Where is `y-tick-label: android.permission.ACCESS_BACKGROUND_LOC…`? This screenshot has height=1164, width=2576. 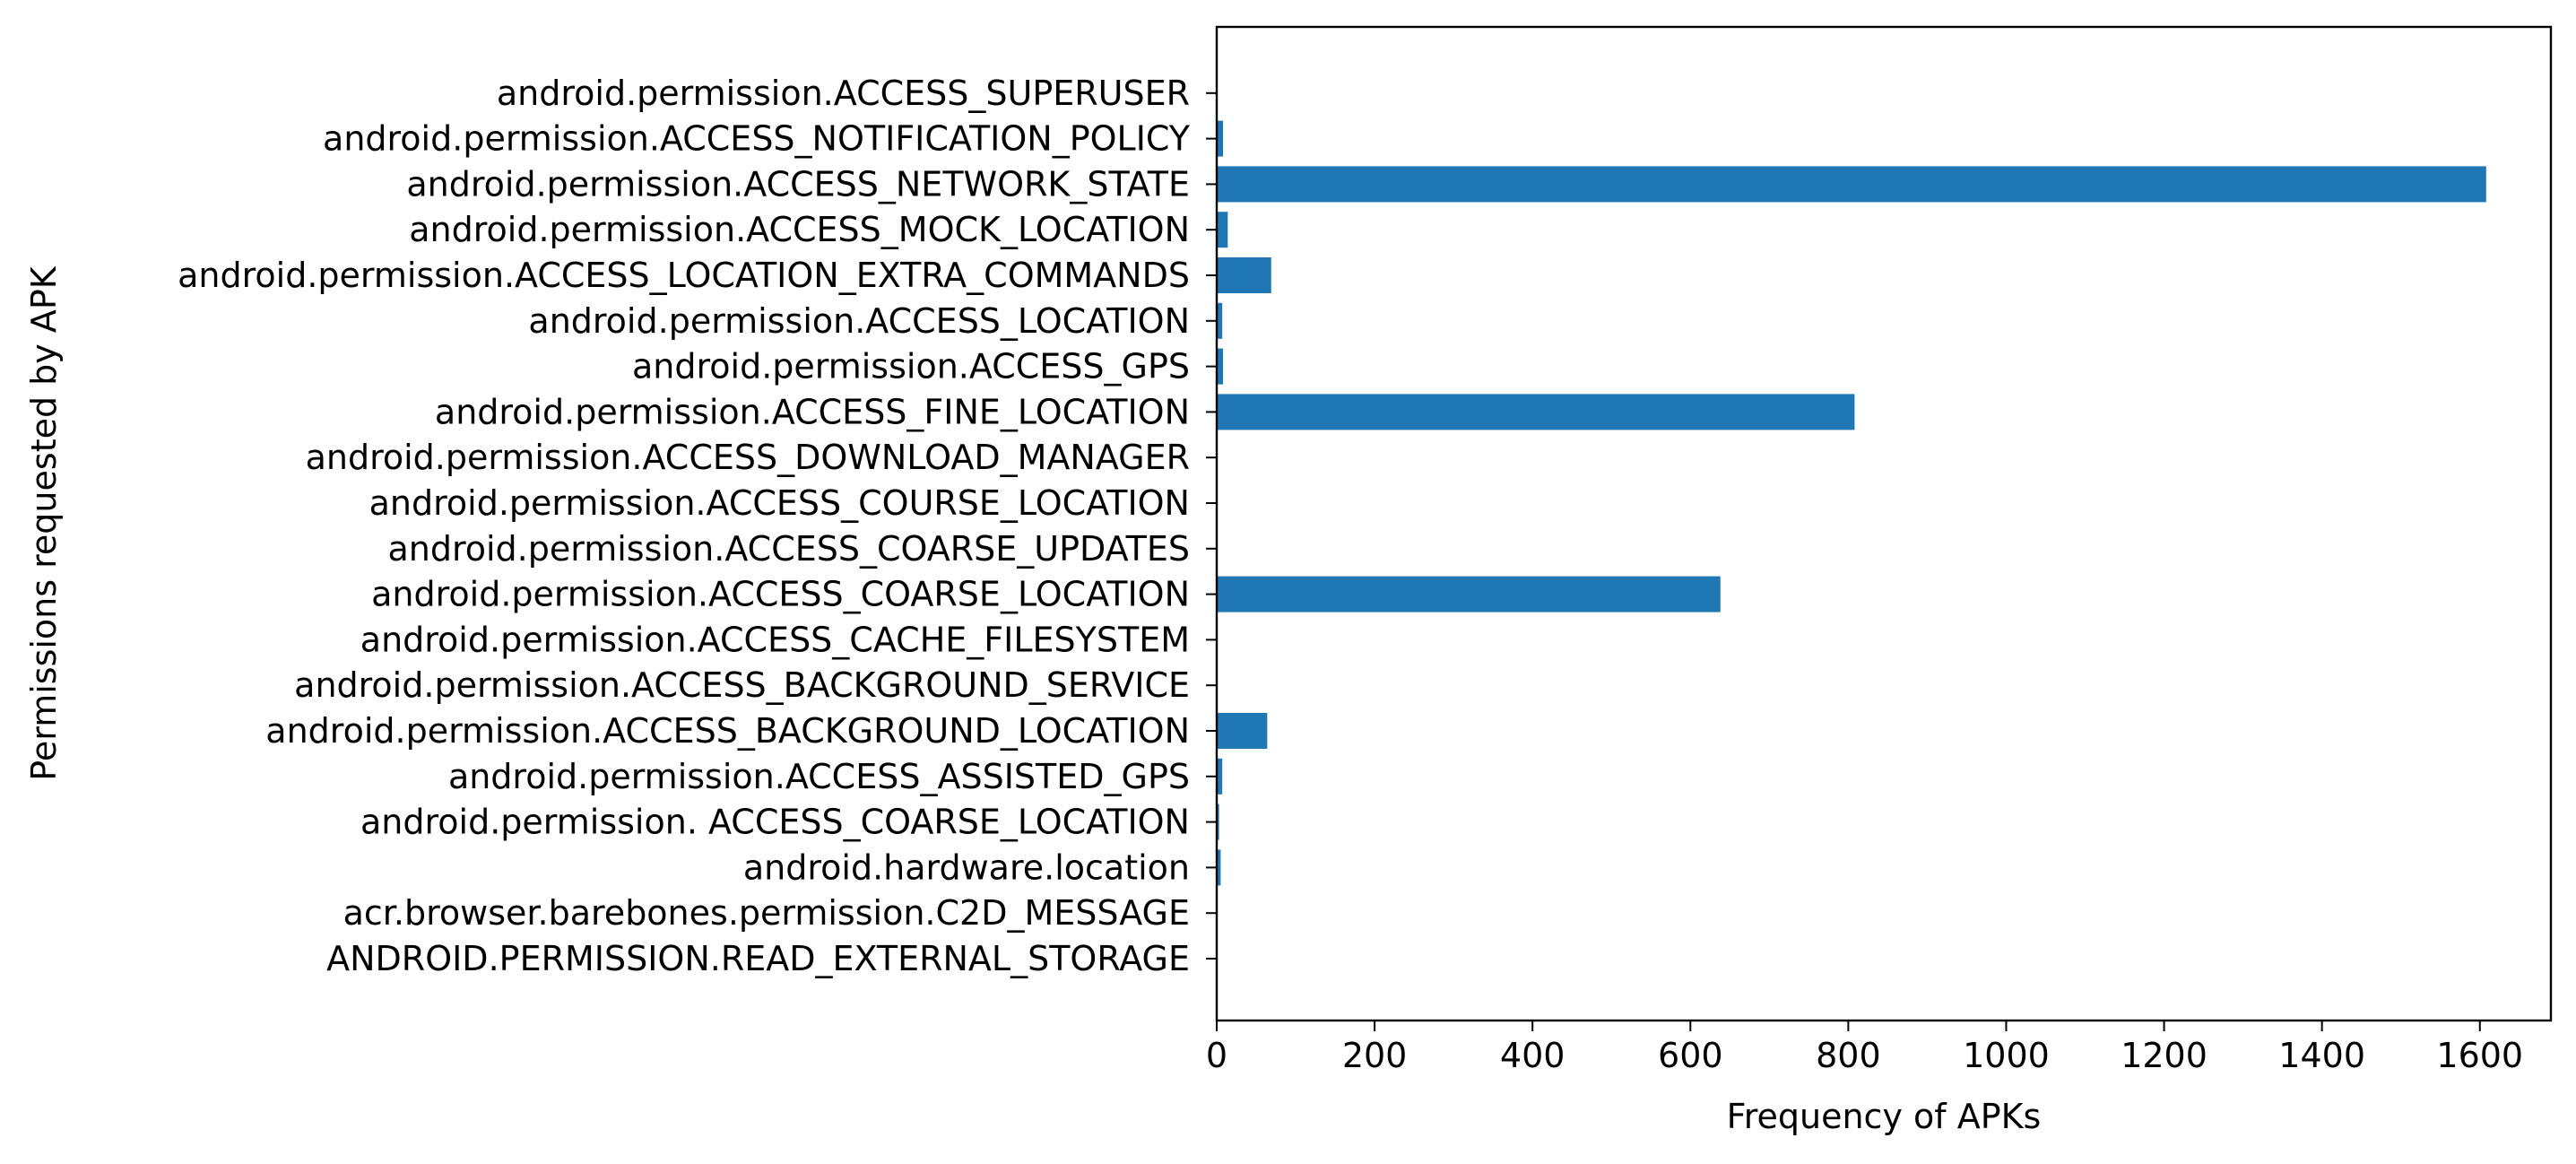 y-tick-label: android.permission.ACCESS_BACKGROUND_LOC… is located at coordinates (727, 731).